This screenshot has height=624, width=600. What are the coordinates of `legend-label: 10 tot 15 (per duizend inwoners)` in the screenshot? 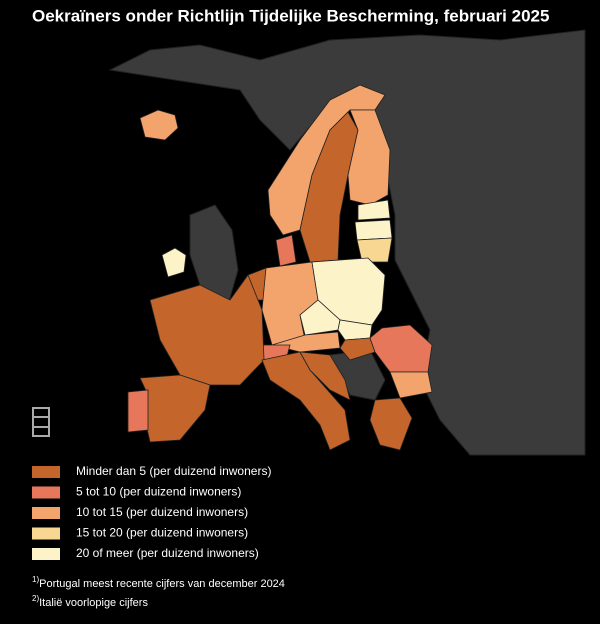 It's located at (162, 512).